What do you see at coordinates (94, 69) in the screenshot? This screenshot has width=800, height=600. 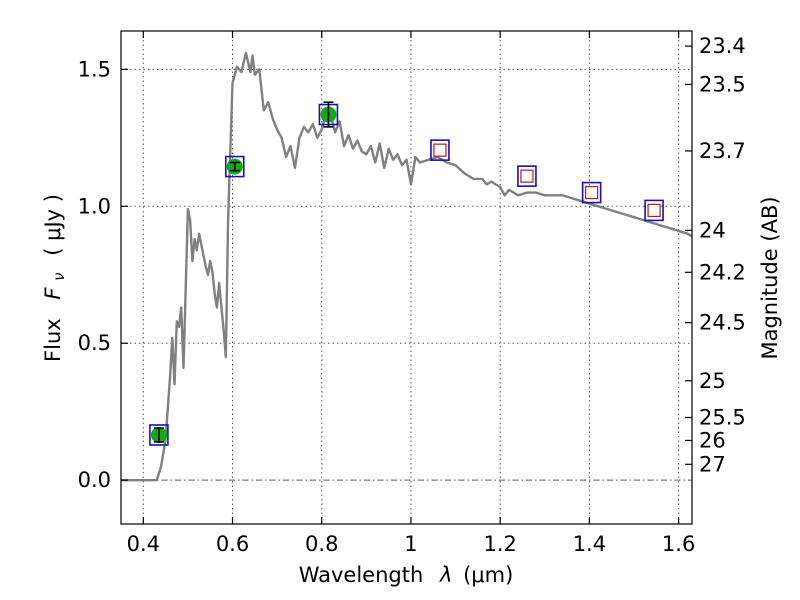 I see `y-tick-label: 1.5` at bounding box center [94, 69].